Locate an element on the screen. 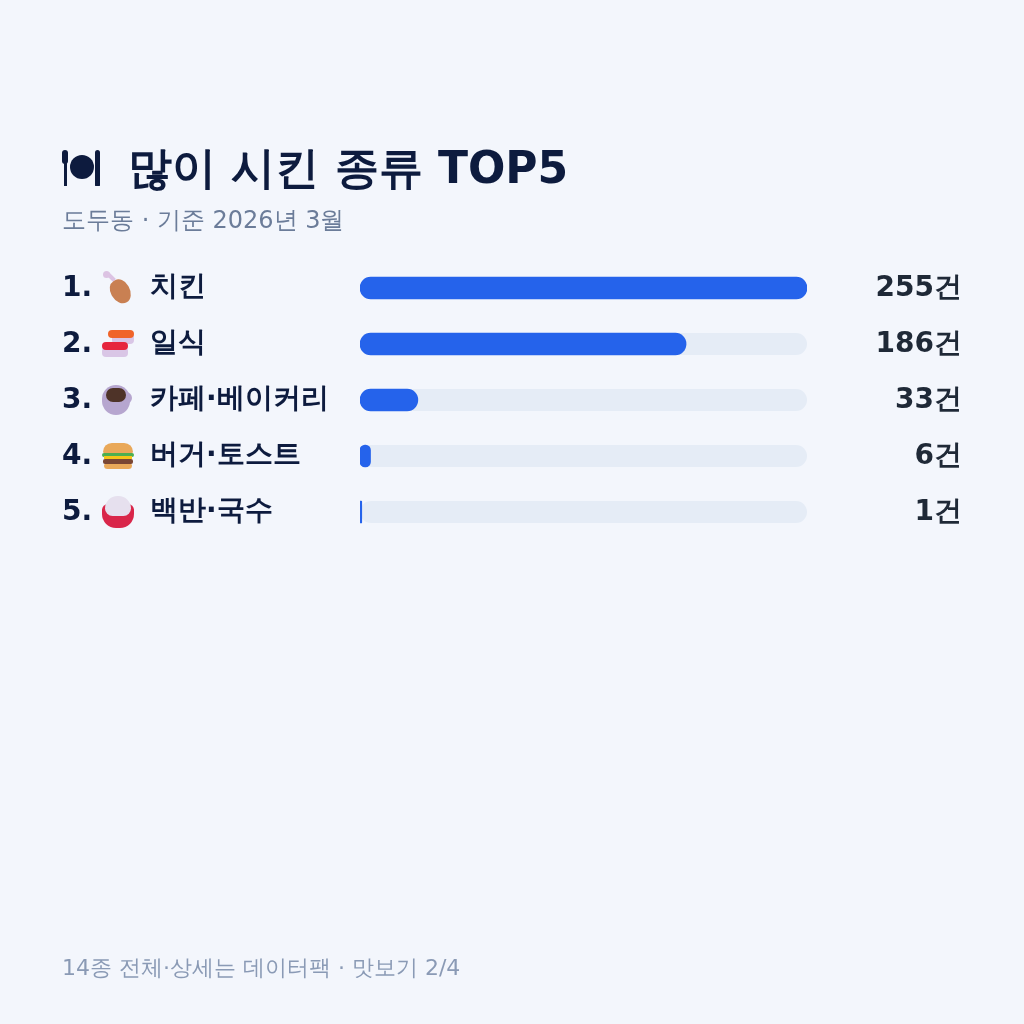 The width and height of the screenshot is (1024, 1024). text: 4. is located at coordinates (77, 455).